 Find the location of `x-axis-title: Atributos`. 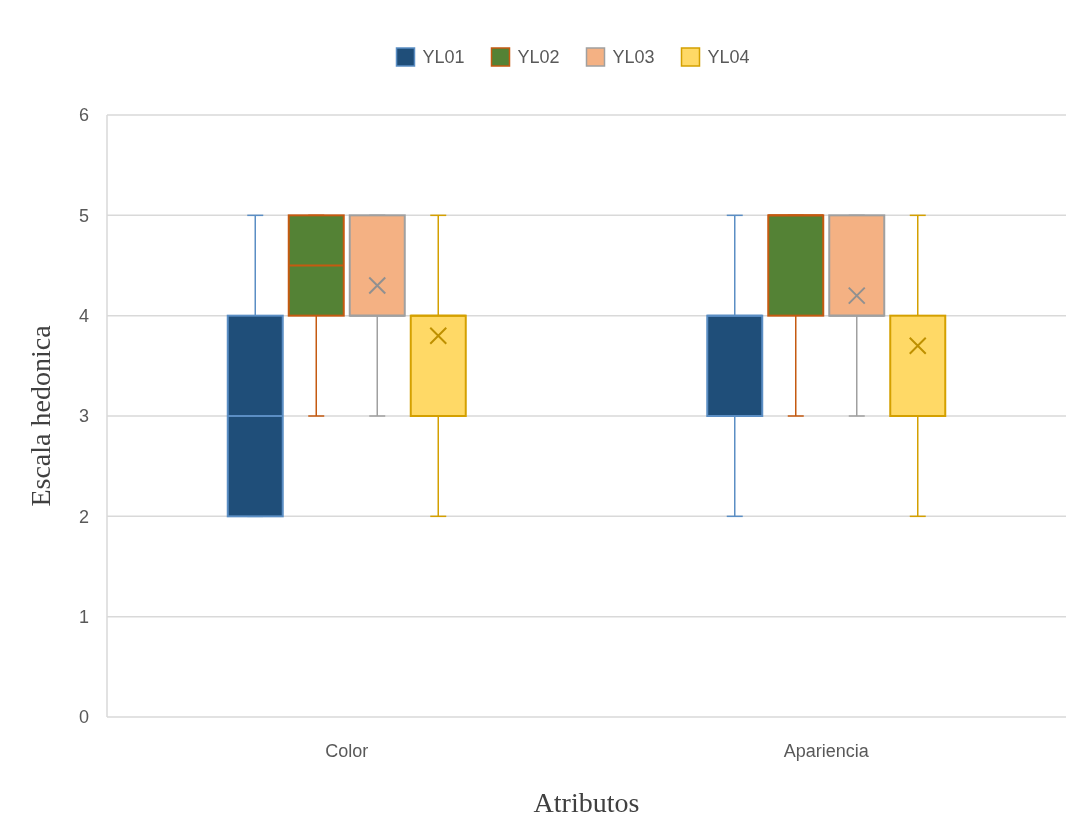

x-axis-title: Atributos is located at coordinates (586, 802).